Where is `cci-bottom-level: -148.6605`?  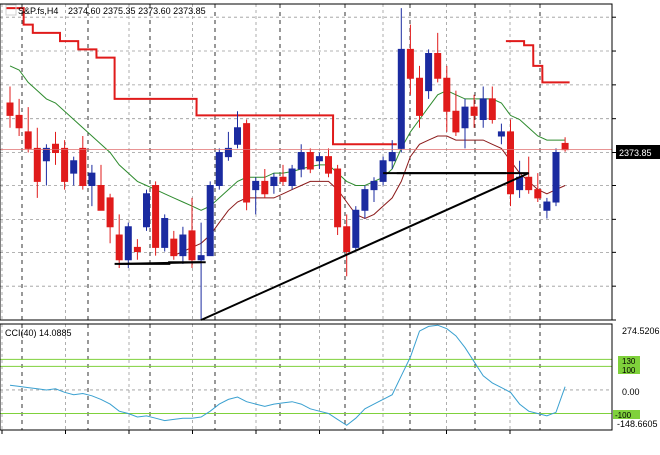
cci-bottom-level: -148.6605 is located at coordinates (637, 424).